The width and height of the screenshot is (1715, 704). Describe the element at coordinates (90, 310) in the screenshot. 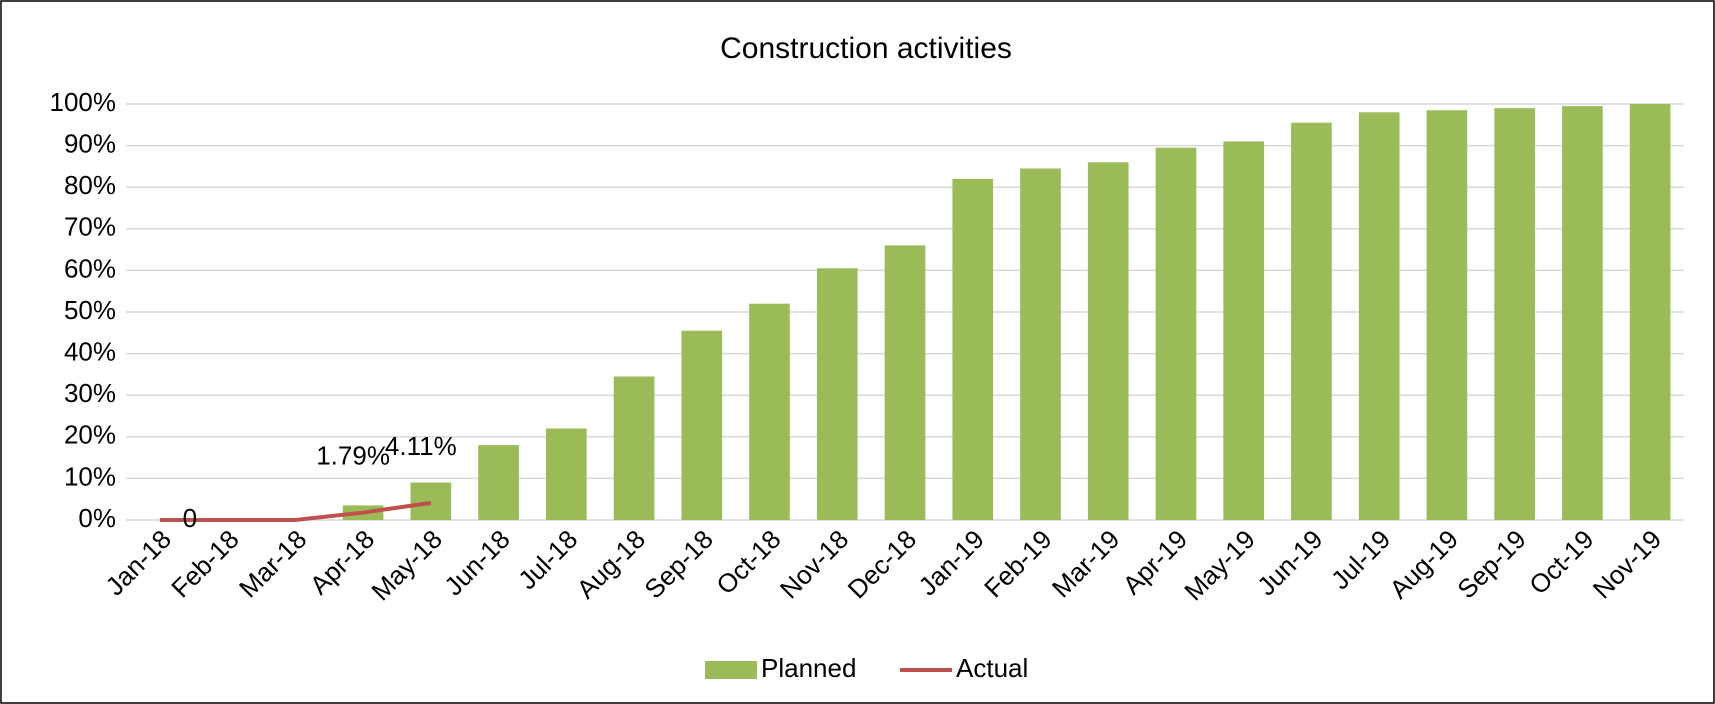

I see `y-tick-label: 50%` at that location.